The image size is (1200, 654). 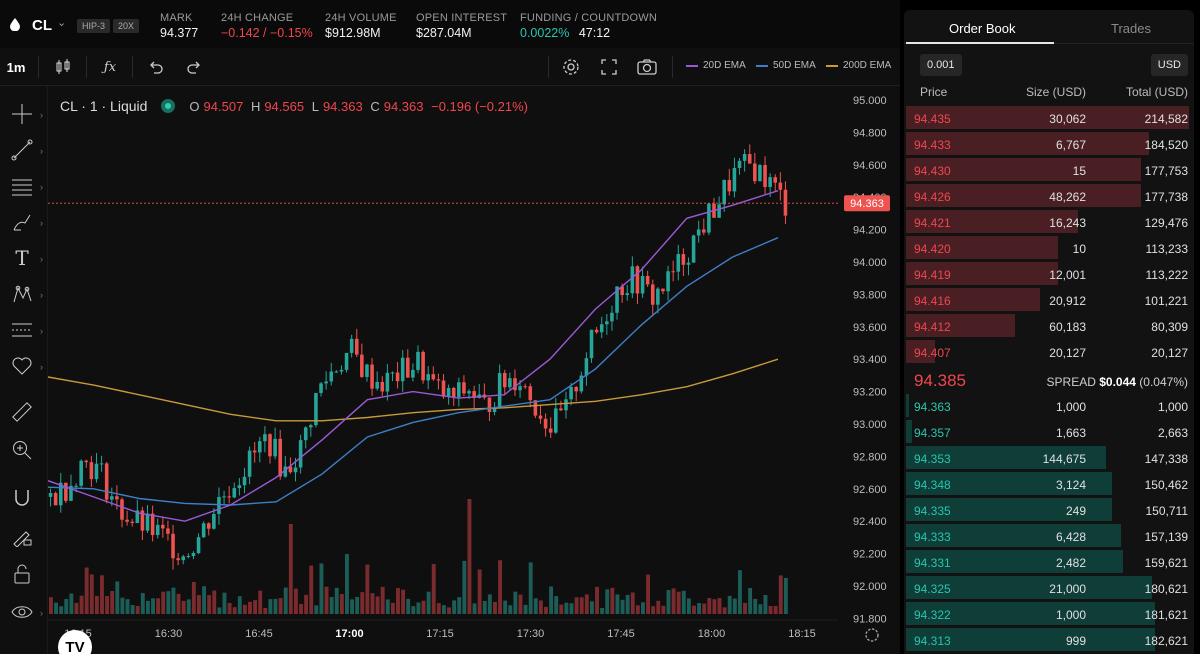 I want to click on undo-icon, so click(x=156, y=67).